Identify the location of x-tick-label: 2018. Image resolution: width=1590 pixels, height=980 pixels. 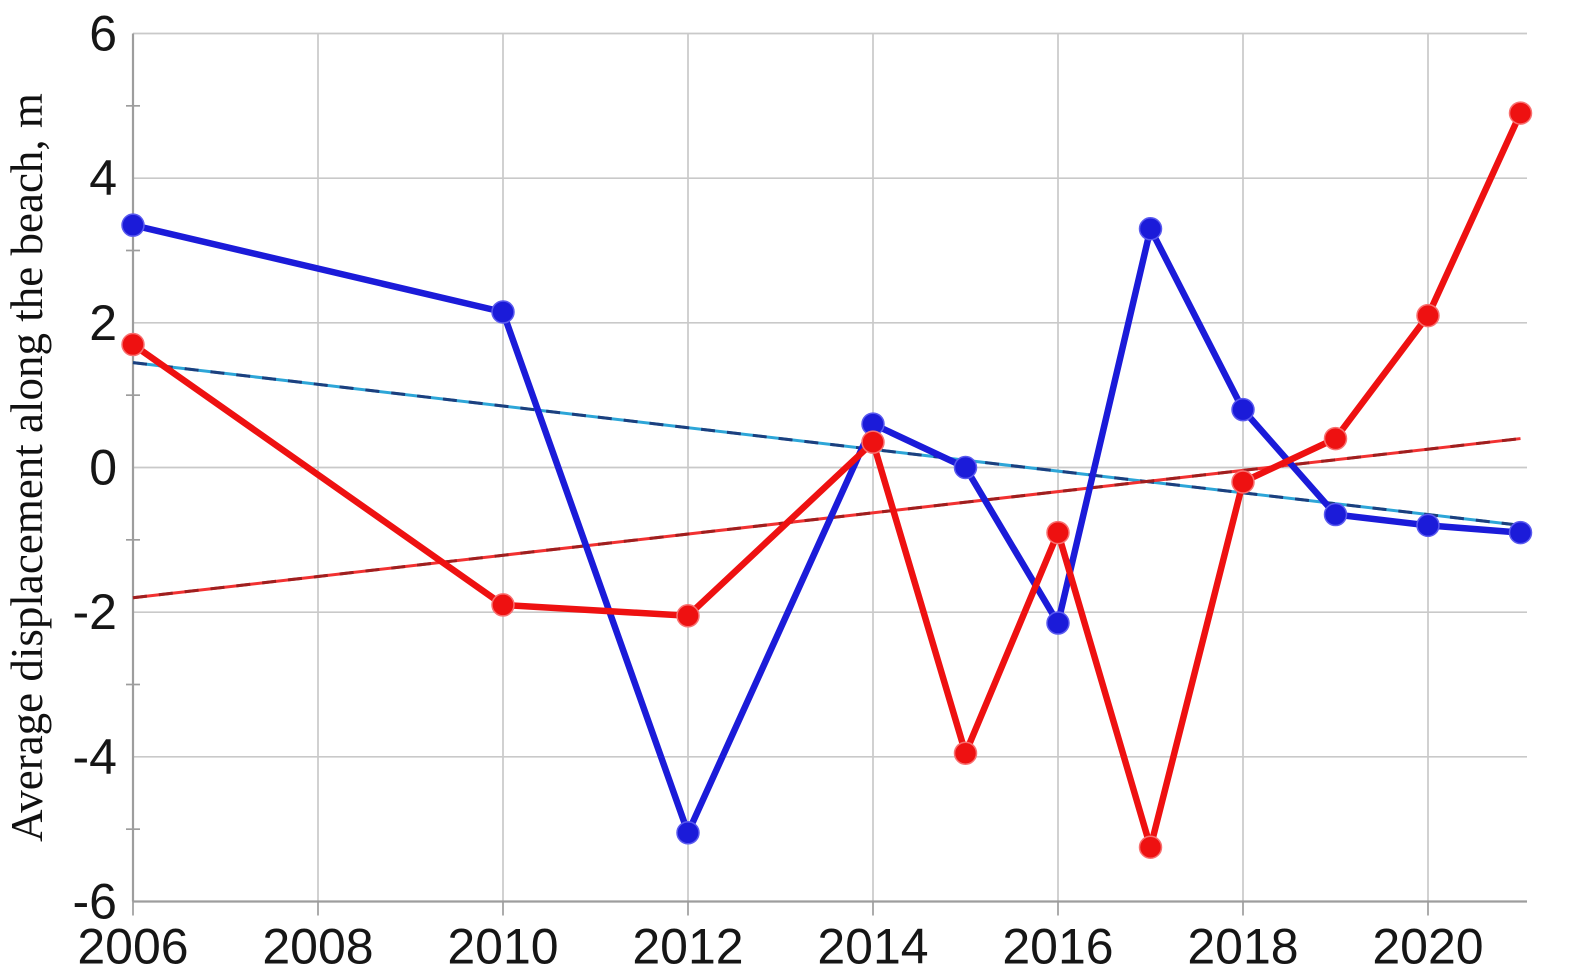
(1242, 947).